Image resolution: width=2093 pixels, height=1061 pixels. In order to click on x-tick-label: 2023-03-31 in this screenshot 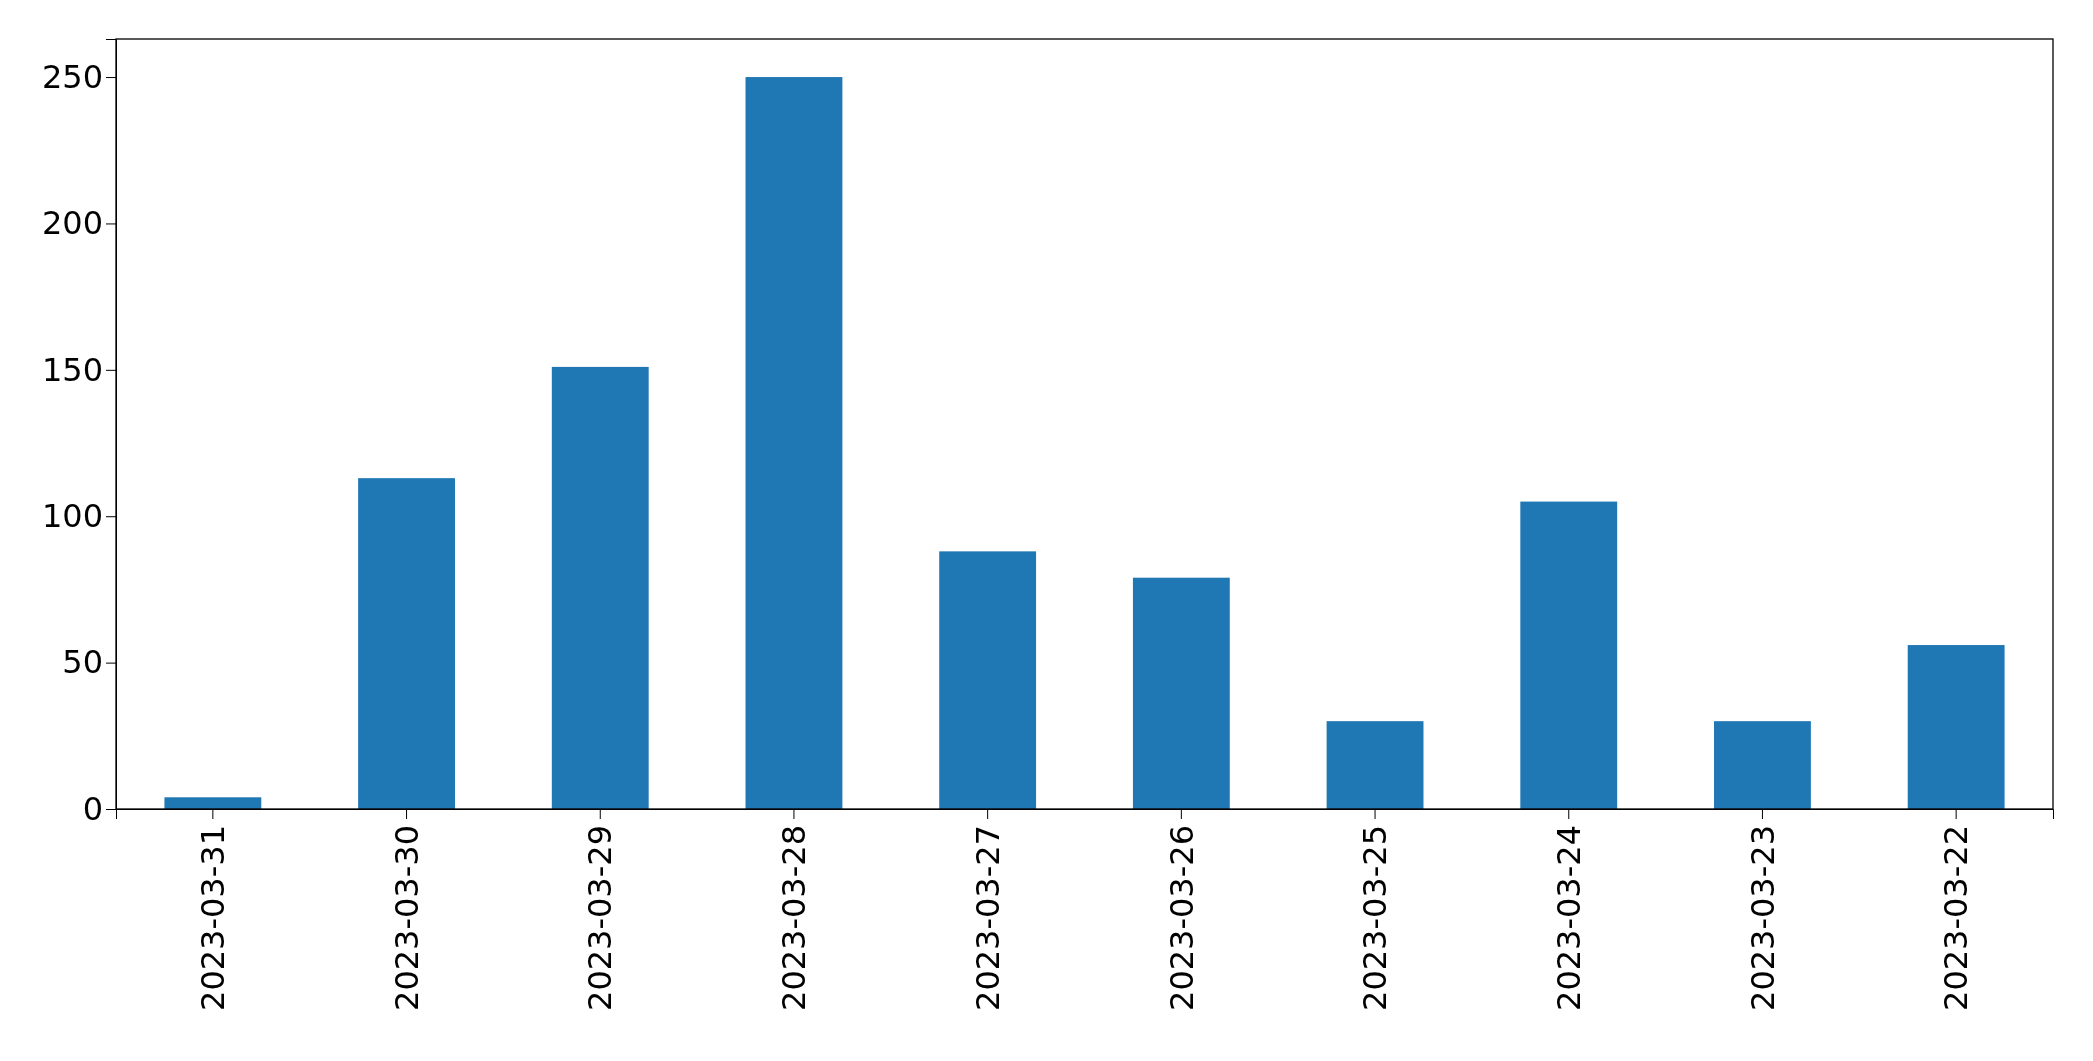, I will do `click(213, 918)`.